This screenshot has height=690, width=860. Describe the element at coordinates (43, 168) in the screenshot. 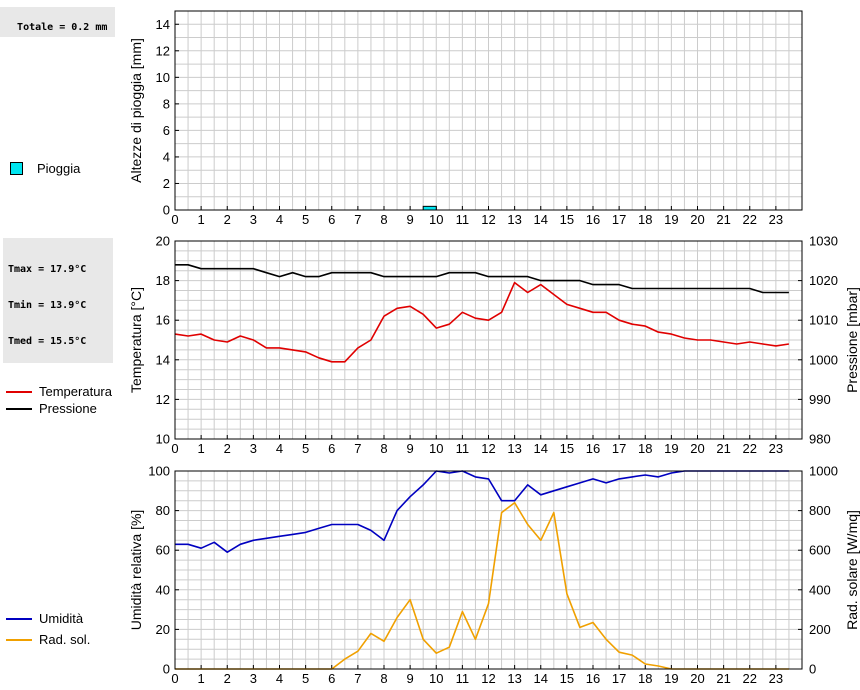

I see `legend-rain: Pioggia` at that location.